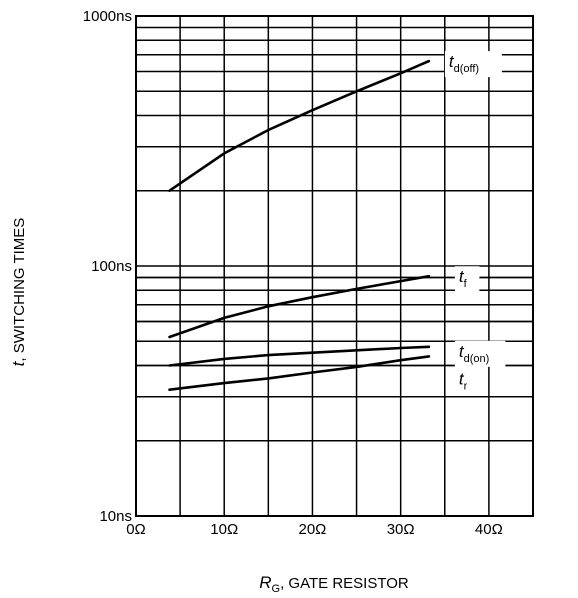 Image resolution: width=578 pixels, height=598 pixels. I want to click on y-tick-label: 100ns, so click(111, 266).